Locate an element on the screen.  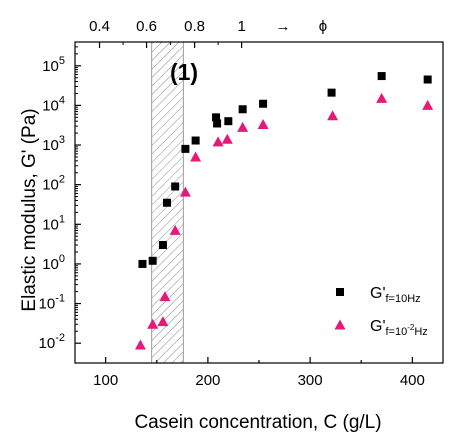
panel-label: (1) is located at coordinates (184, 72).